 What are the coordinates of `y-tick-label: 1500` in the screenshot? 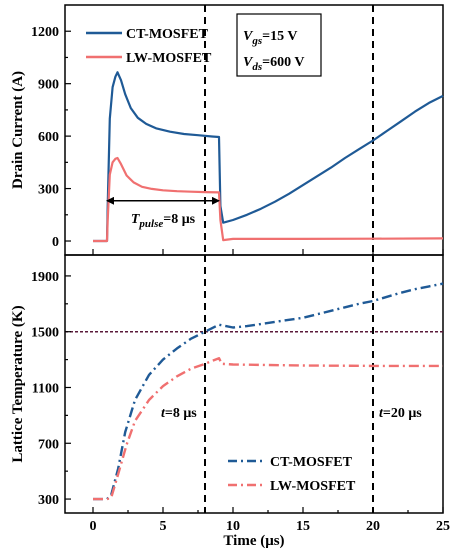 It's located at (45, 333).